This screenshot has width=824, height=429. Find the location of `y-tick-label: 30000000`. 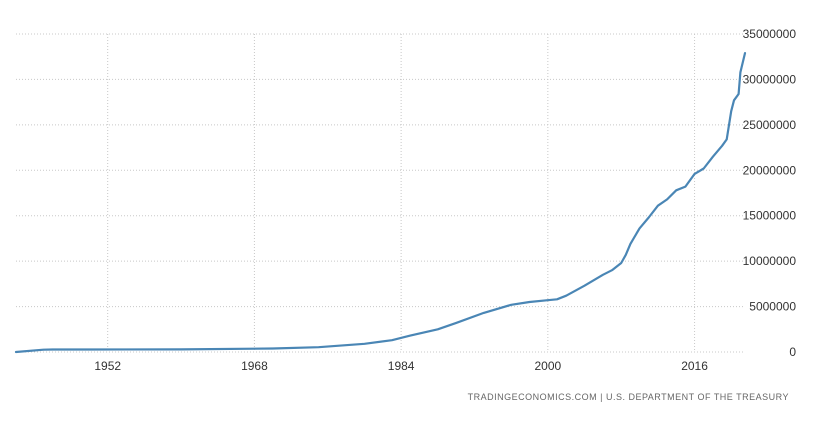

y-tick-label: 30000000 is located at coordinates (770, 79).